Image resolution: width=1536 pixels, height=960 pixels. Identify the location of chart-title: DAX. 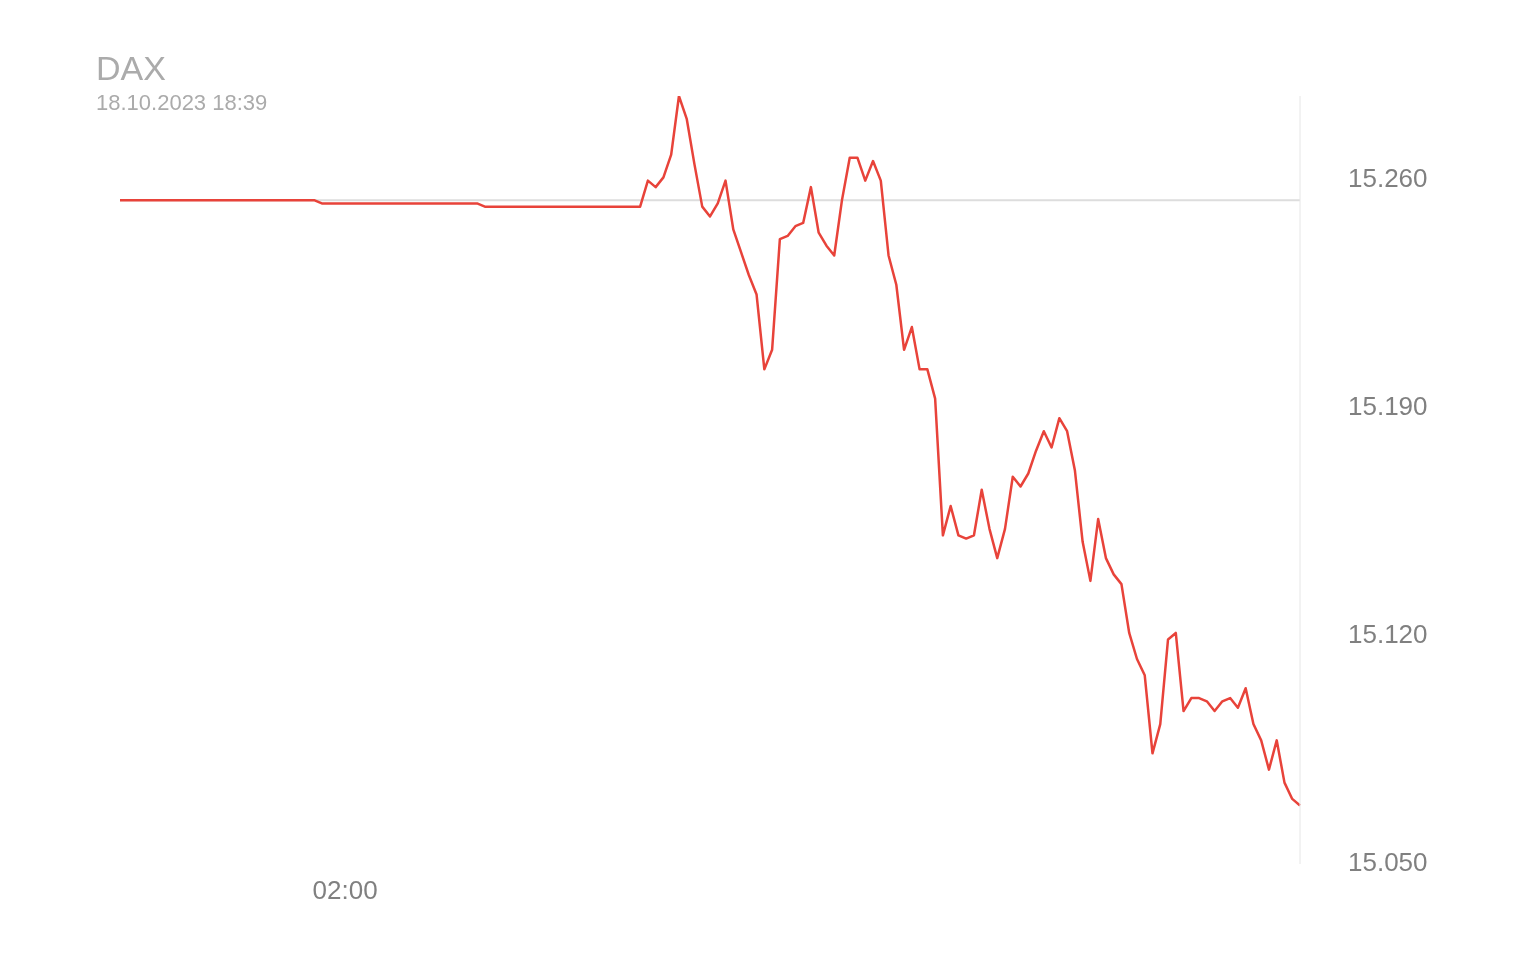
(131, 68).